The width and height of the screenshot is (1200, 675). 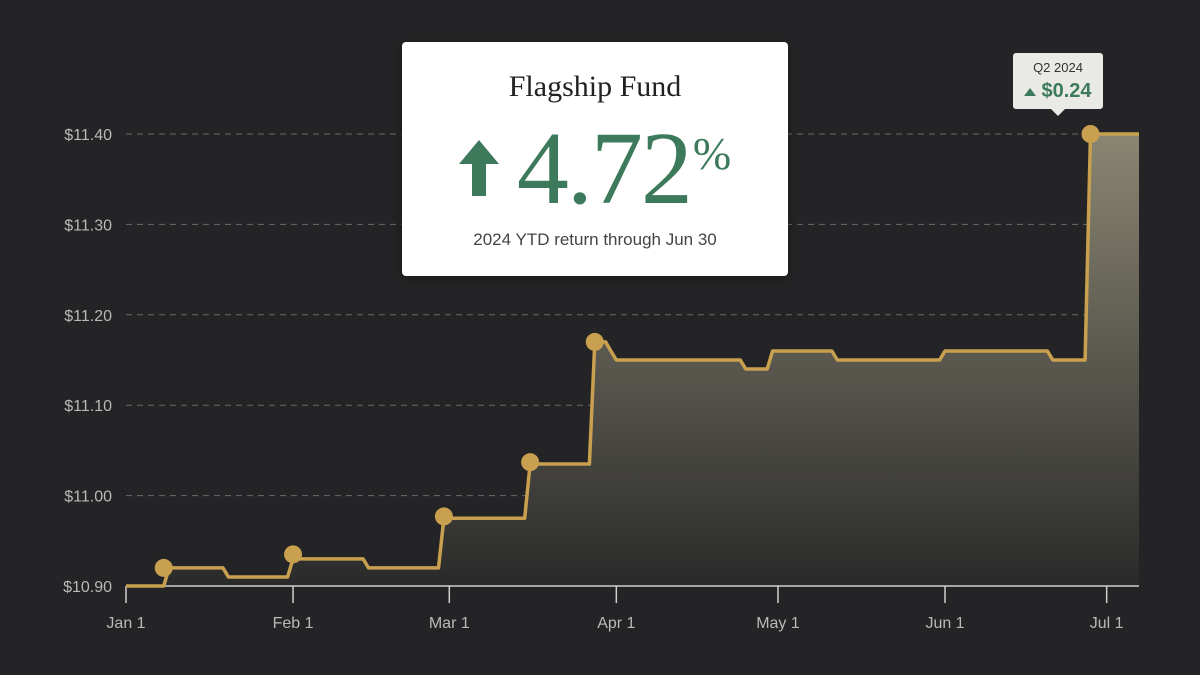 I want to click on y-axis-labels: $10.90 $11.00 $11.10 $11.20 $11.30 $11.40, so click(x=87, y=361).